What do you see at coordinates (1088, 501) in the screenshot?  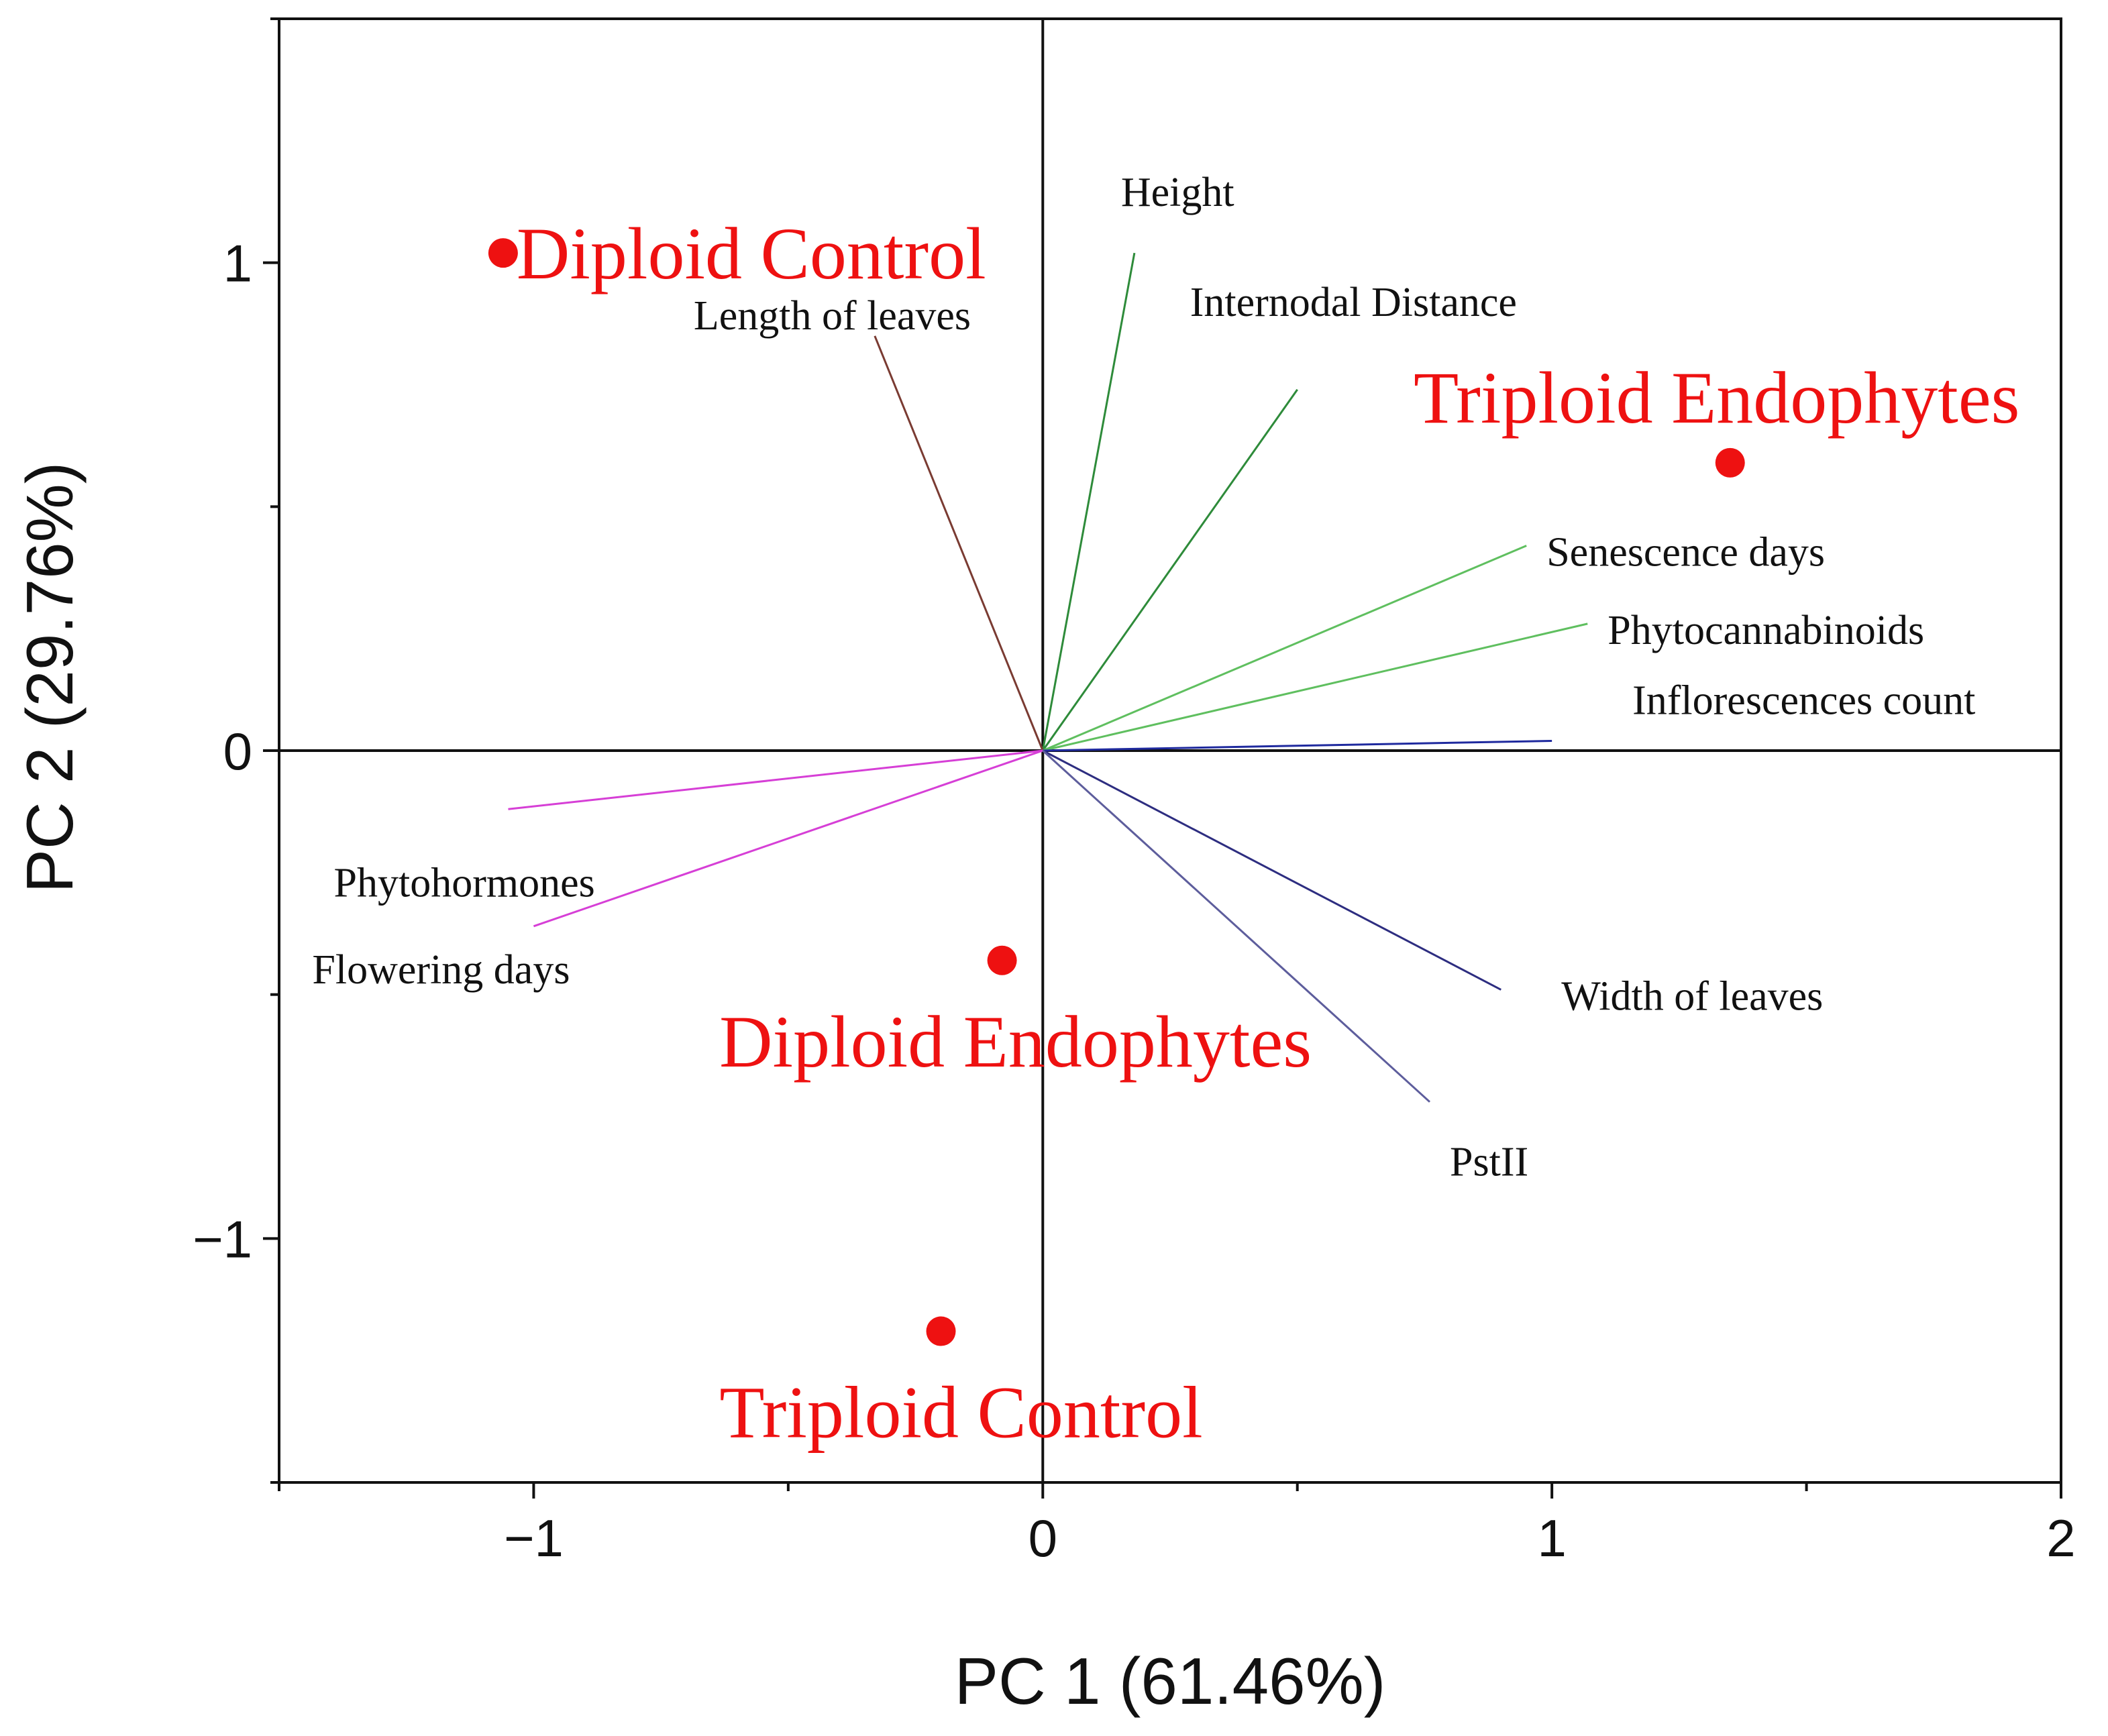 I see `loading-vector-height` at bounding box center [1088, 501].